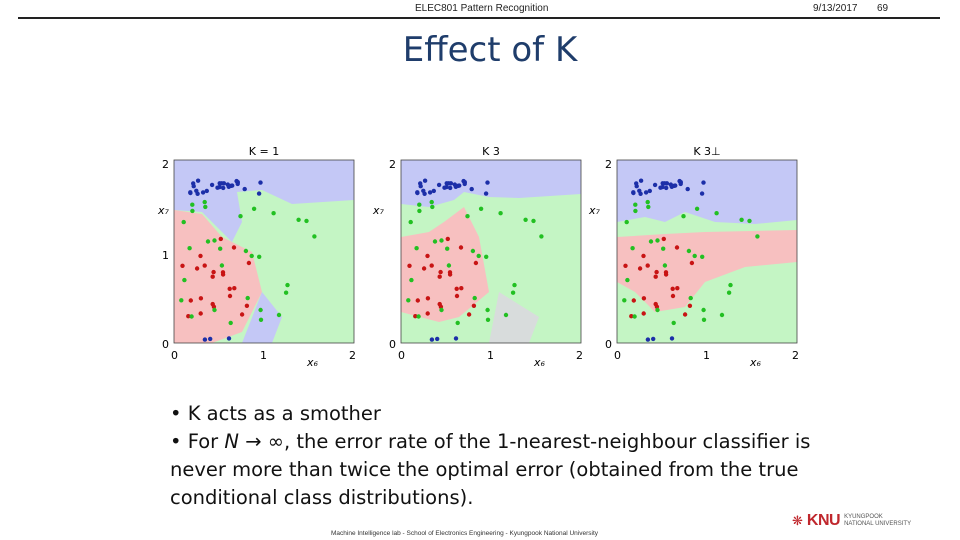 The width and height of the screenshot is (960, 540). What do you see at coordinates (863, 517) in the screenshot?
I see `logo-sub-1: KYUNGPOOK` at bounding box center [863, 517].